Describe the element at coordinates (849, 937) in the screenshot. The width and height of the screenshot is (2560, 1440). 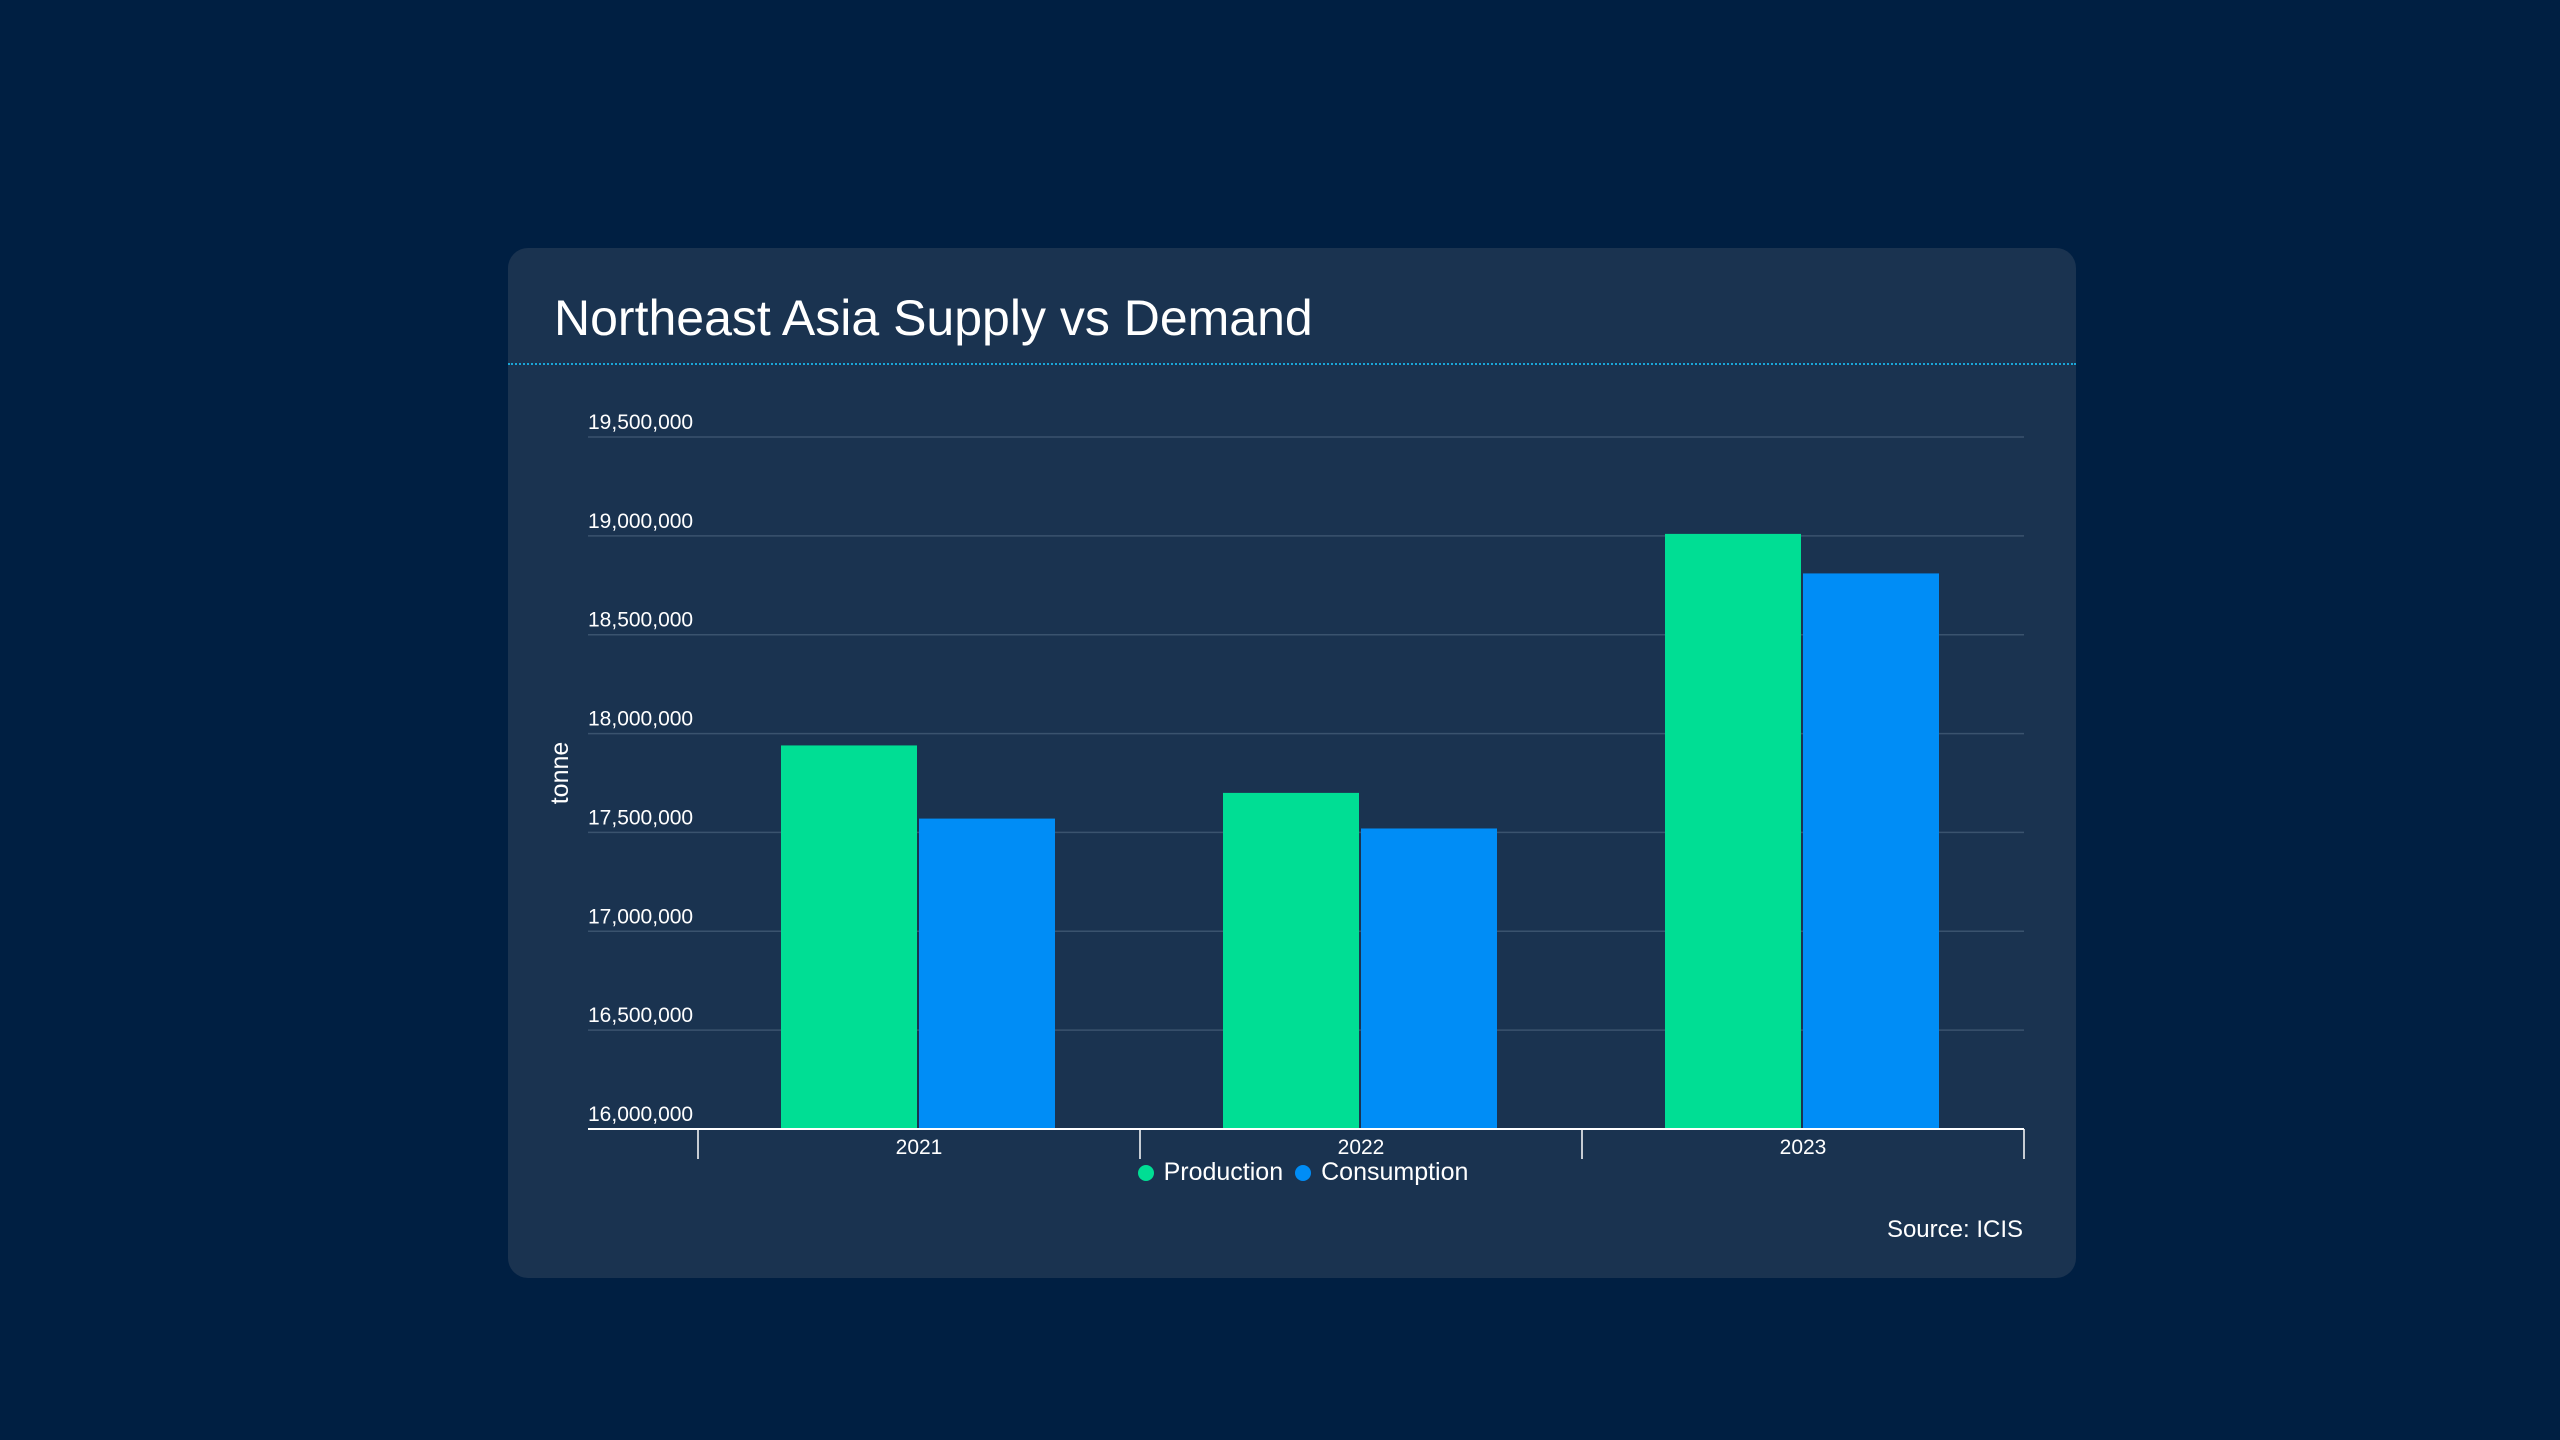
I see `bar-production-2021` at that location.